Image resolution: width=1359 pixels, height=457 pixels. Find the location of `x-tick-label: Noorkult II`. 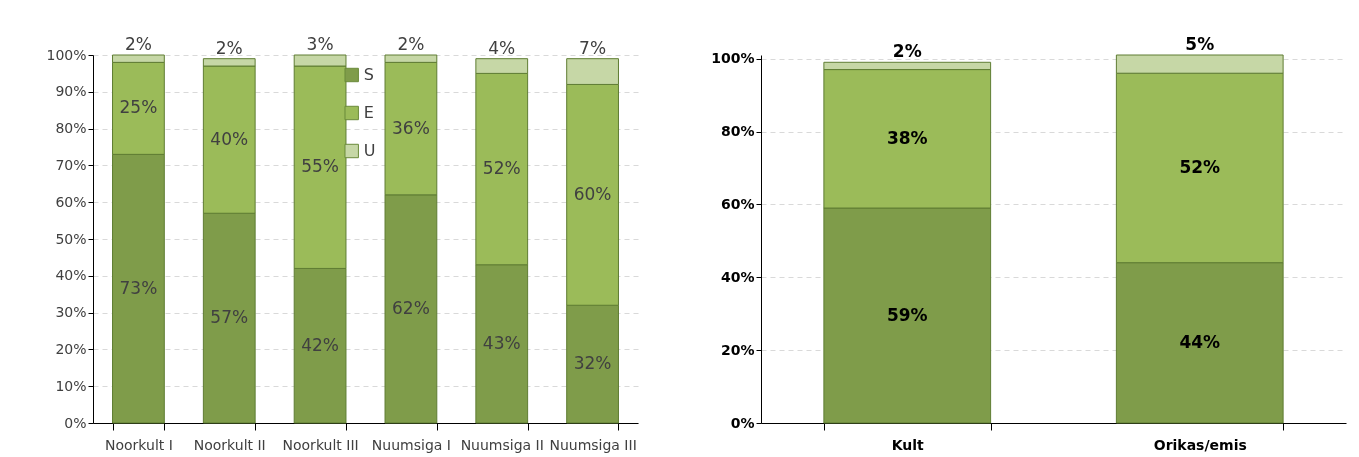

x-tick-label: Noorkult II is located at coordinates (229, 444).